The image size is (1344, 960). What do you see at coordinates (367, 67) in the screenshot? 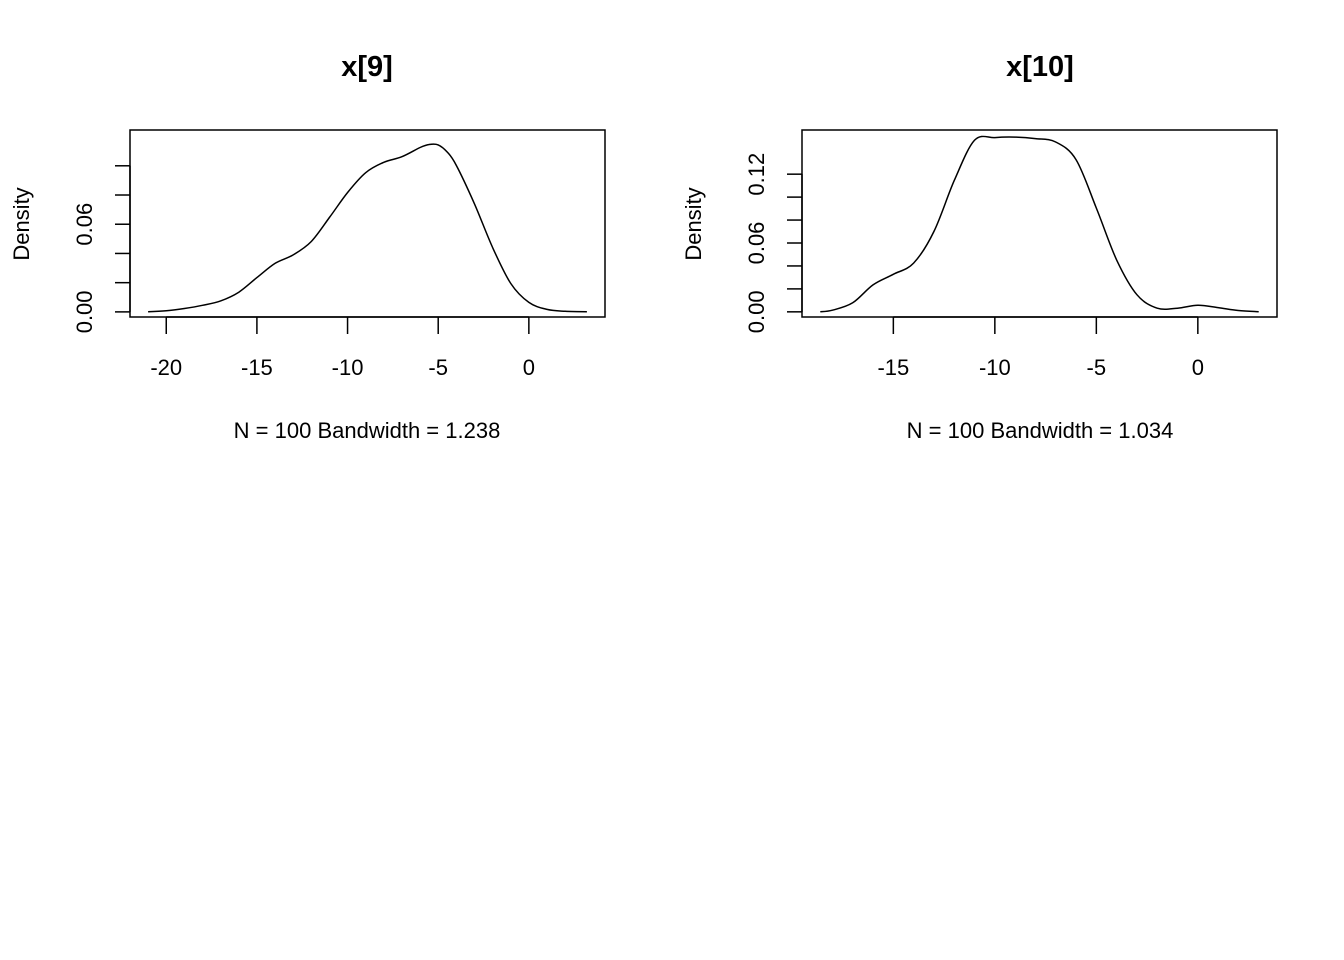
I see `panel-1-title: x[9]` at bounding box center [367, 67].